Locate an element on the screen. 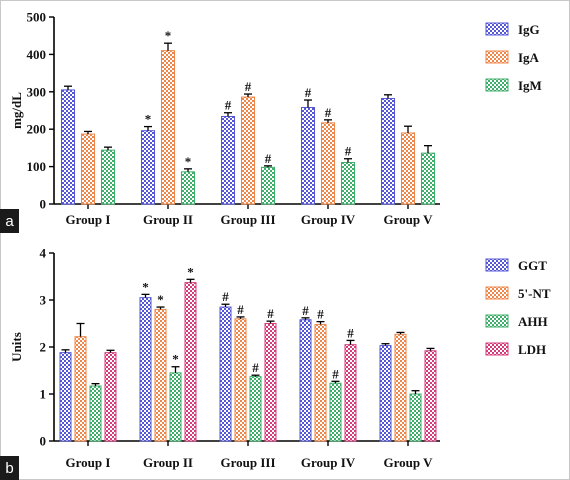 The height and width of the screenshot is (480, 570). panel-a-legend-swatch-igm is located at coordinates (497, 85).